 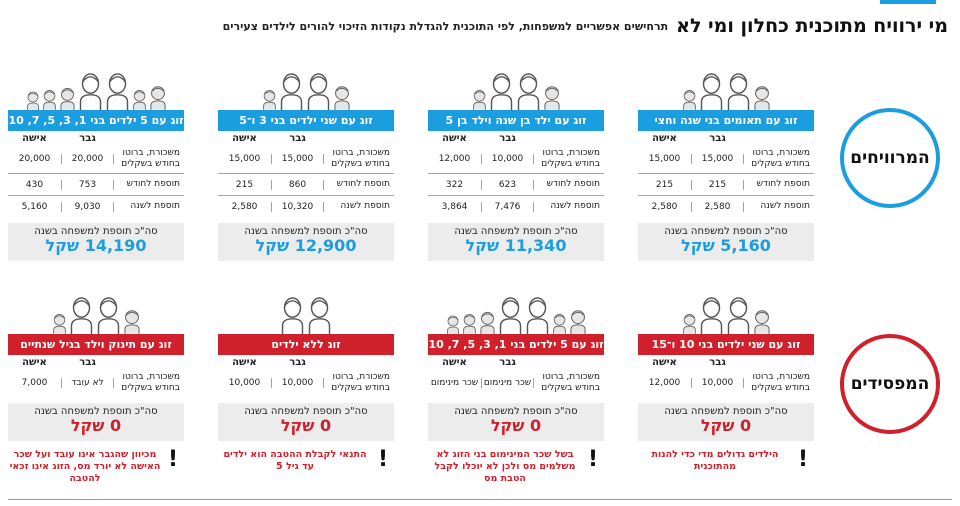 What do you see at coordinates (34, 184) in the screenshot?
I see `woman-monthly: 430` at bounding box center [34, 184].